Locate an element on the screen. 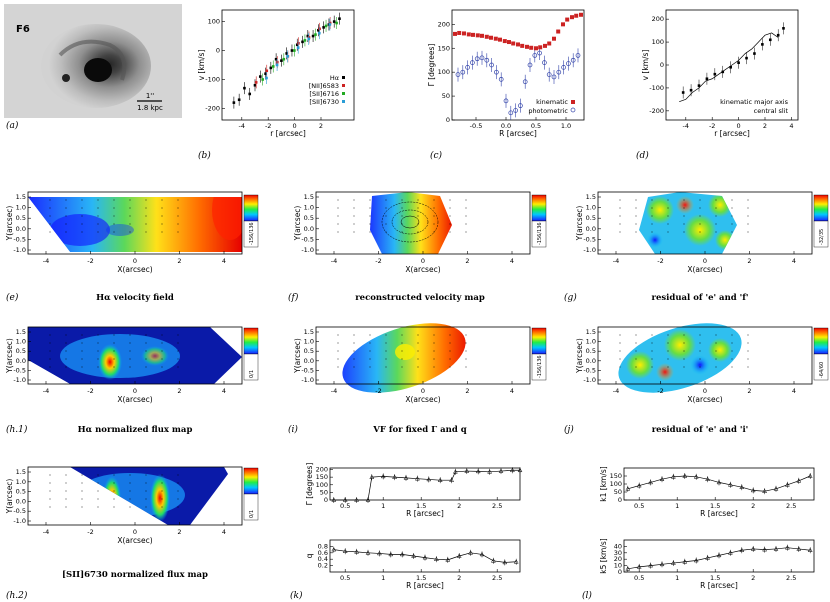  photometric-point is located at coordinates (535, 55).